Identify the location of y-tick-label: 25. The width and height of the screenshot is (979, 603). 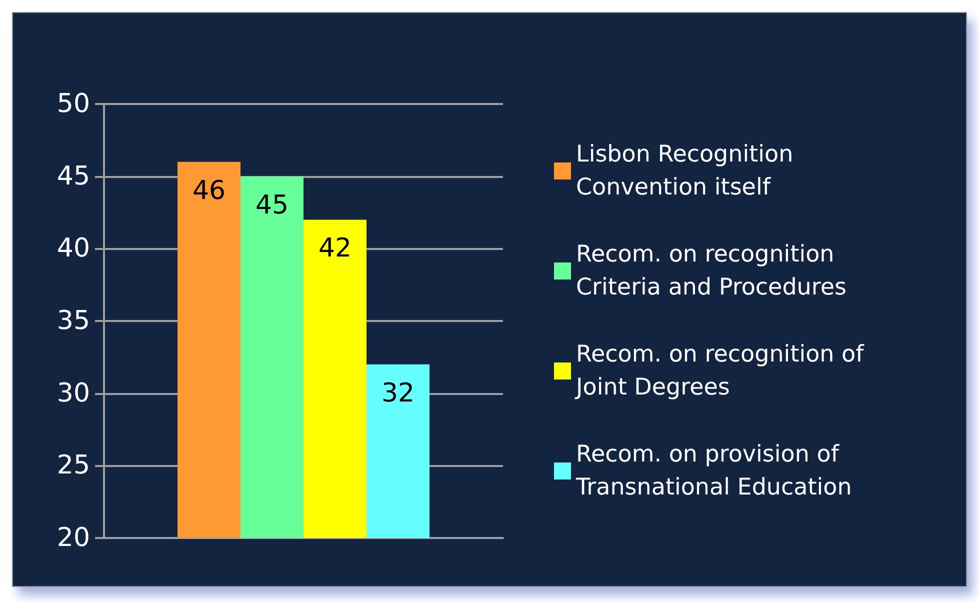
(73, 465).